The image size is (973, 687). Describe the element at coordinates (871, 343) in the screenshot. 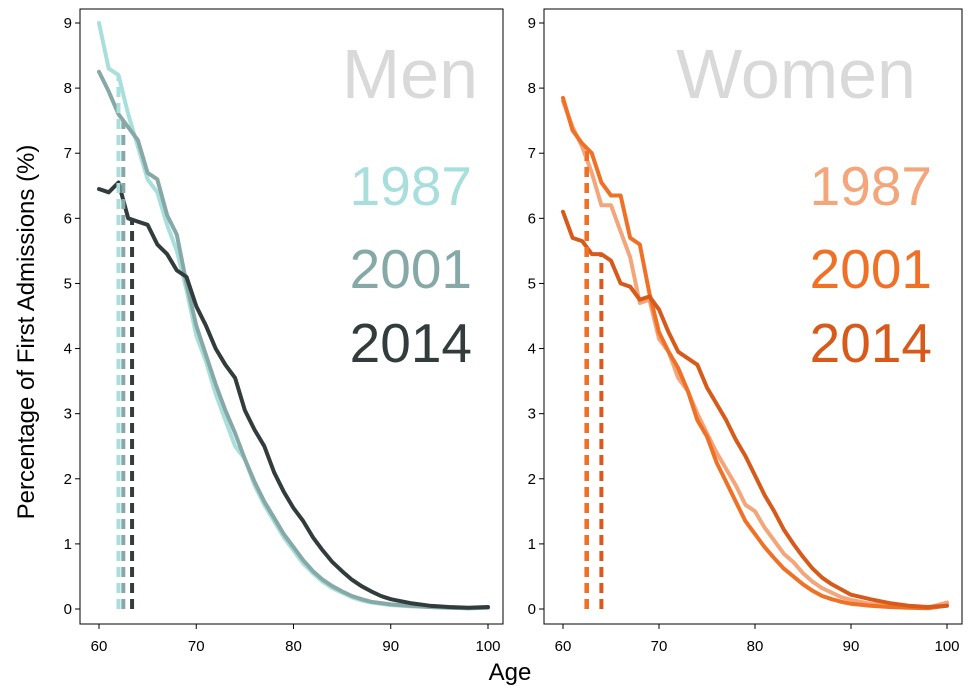

I see `women-legend-2014: 2014` at that location.